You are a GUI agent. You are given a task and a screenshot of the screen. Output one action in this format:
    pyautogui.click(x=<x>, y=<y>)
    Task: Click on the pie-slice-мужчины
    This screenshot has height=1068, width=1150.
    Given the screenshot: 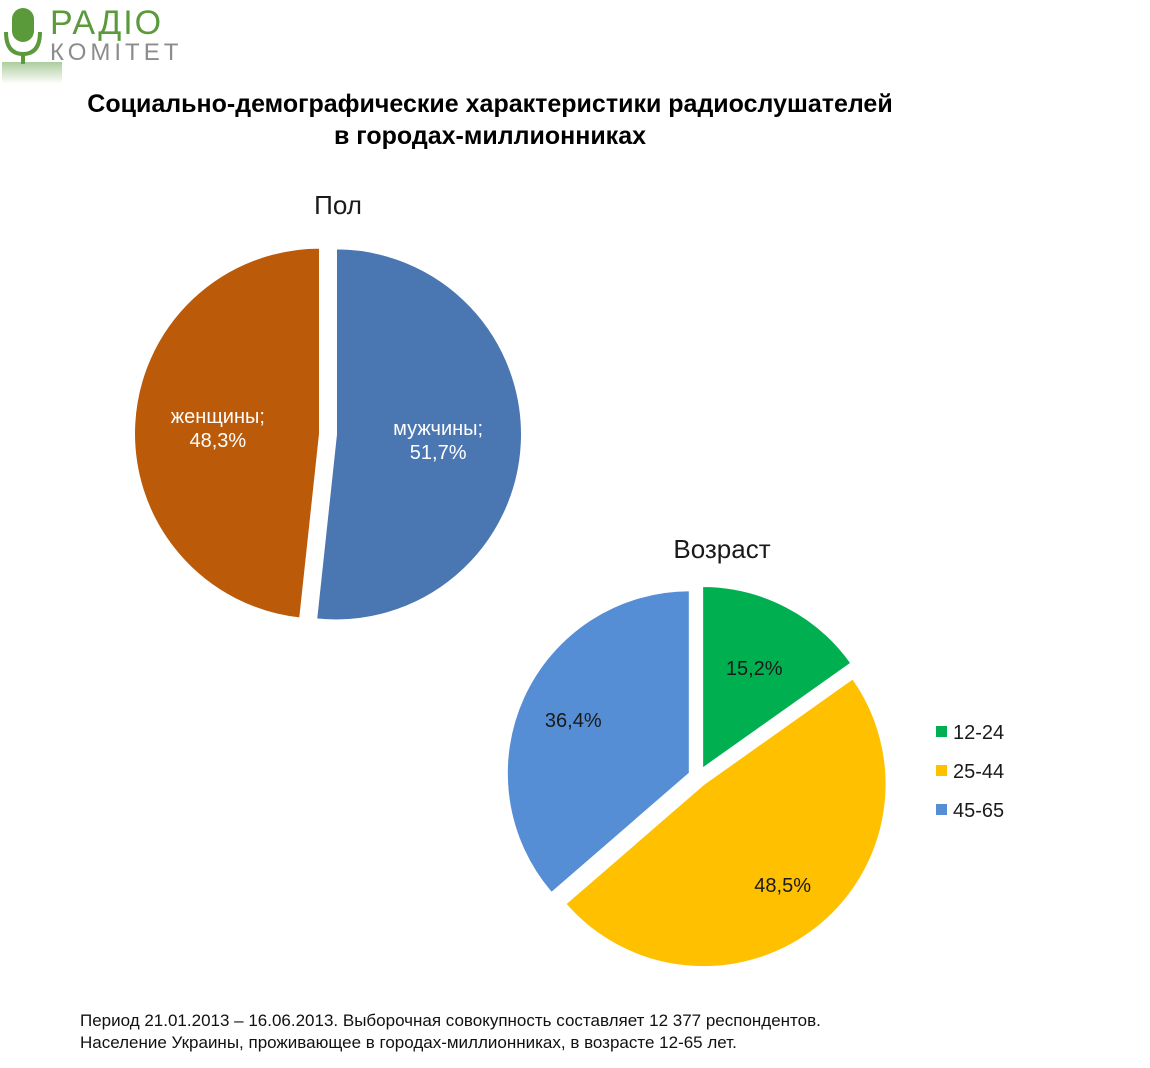 What is the action you would take?
    pyautogui.click(x=419, y=434)
    